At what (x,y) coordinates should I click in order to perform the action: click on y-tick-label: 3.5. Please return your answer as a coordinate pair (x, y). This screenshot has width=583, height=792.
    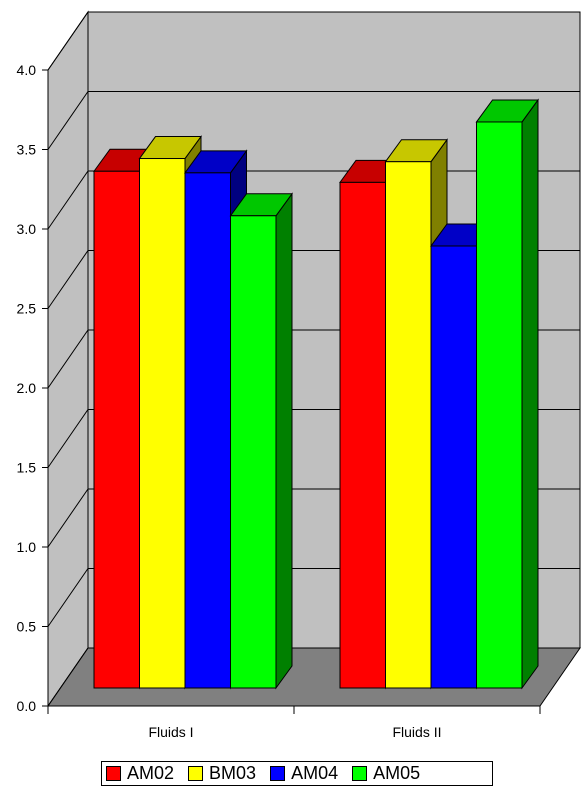
    Looking at the image, I should click on (27, 150).